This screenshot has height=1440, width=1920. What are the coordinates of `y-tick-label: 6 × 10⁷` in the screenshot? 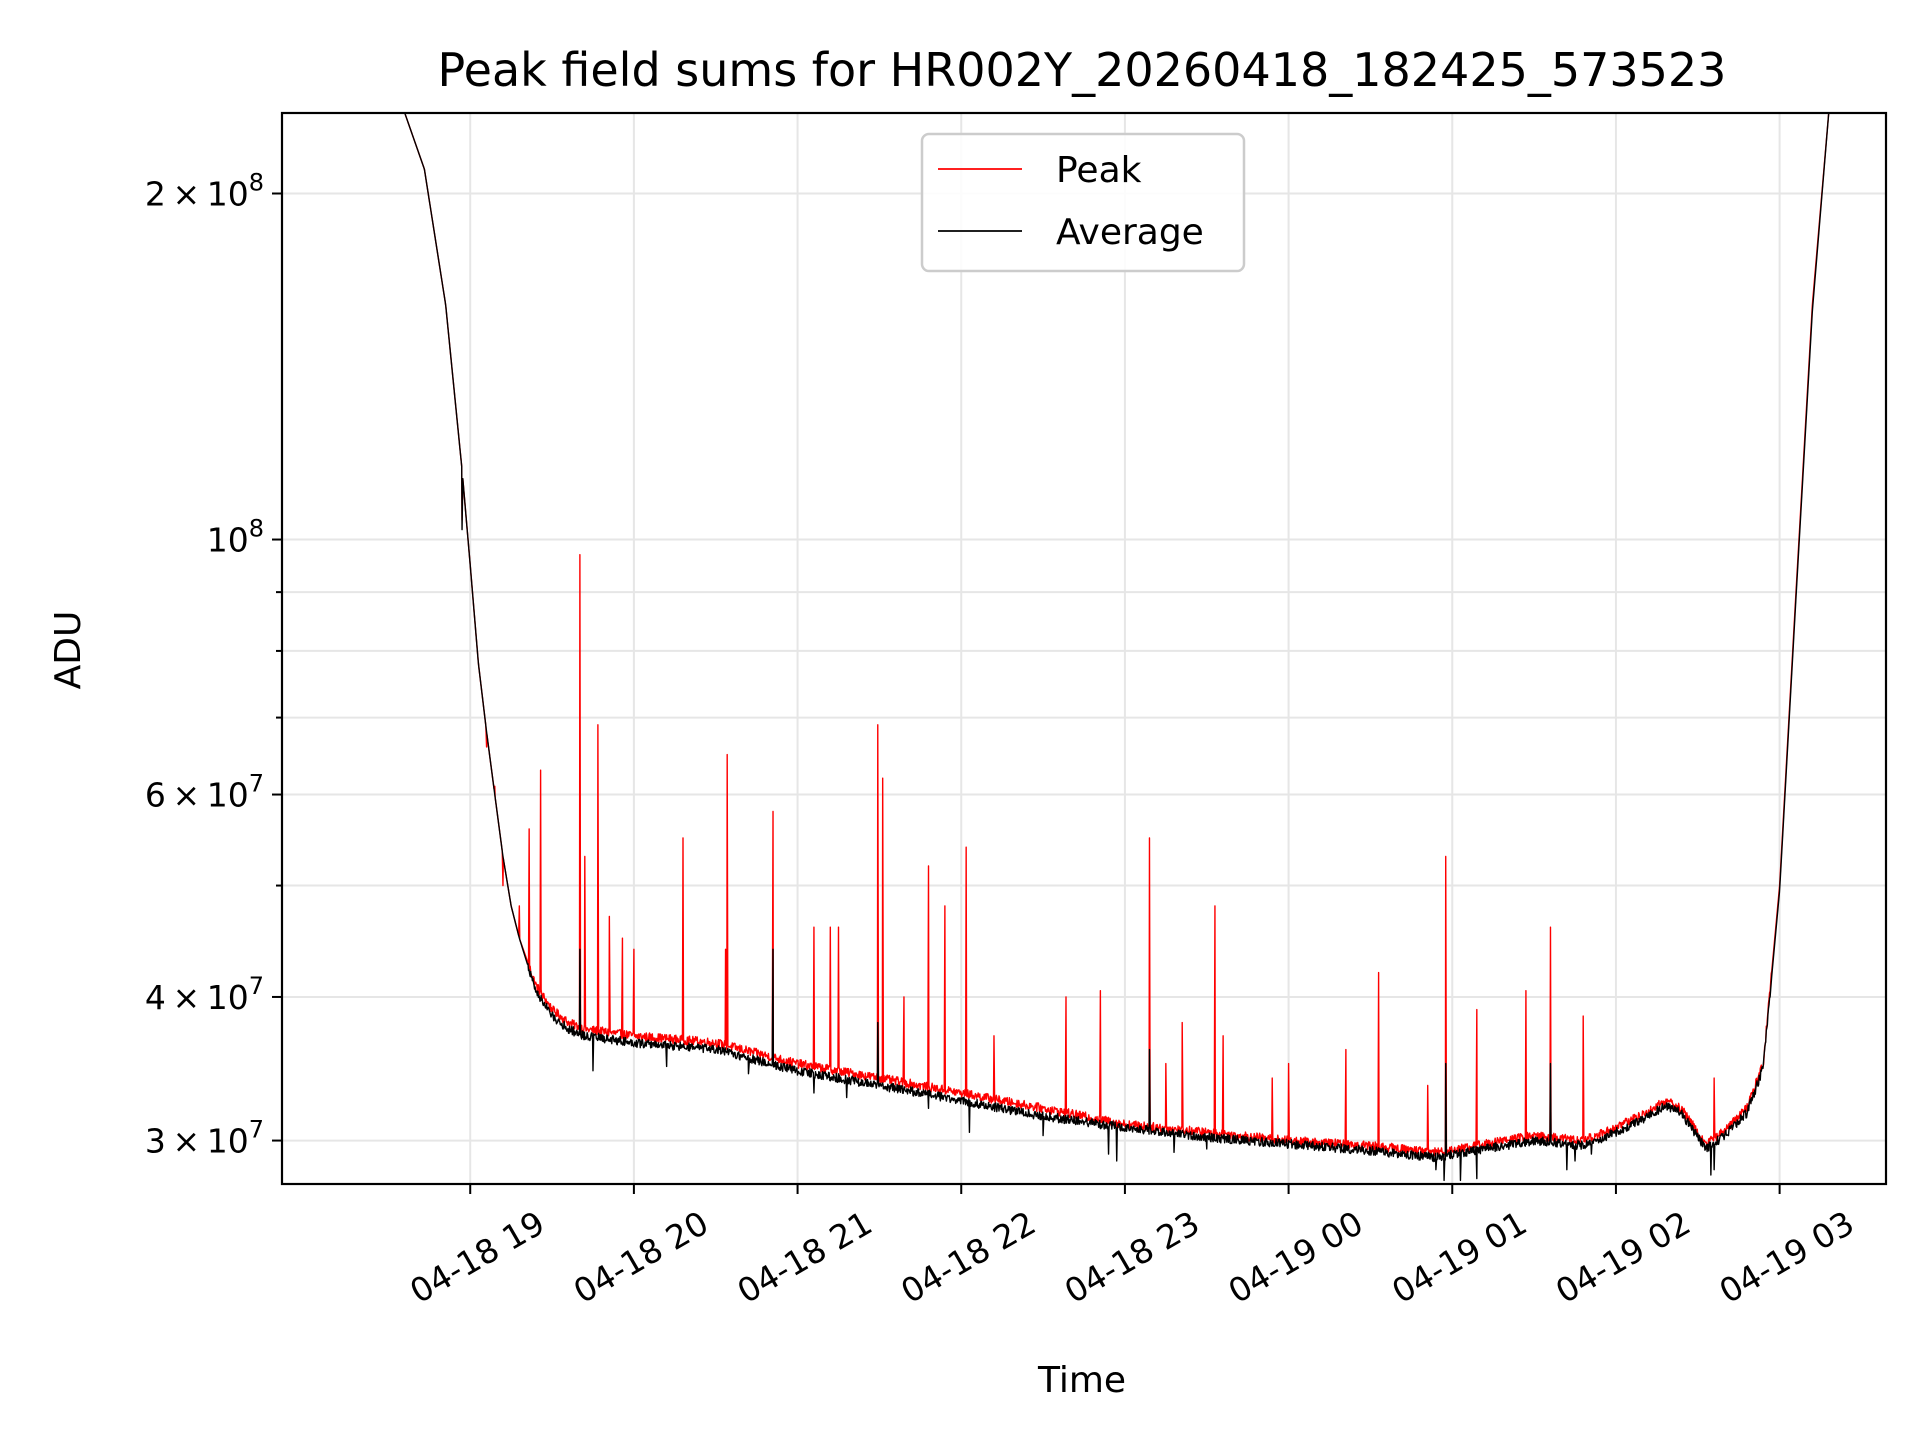 It's located at (204, 792).